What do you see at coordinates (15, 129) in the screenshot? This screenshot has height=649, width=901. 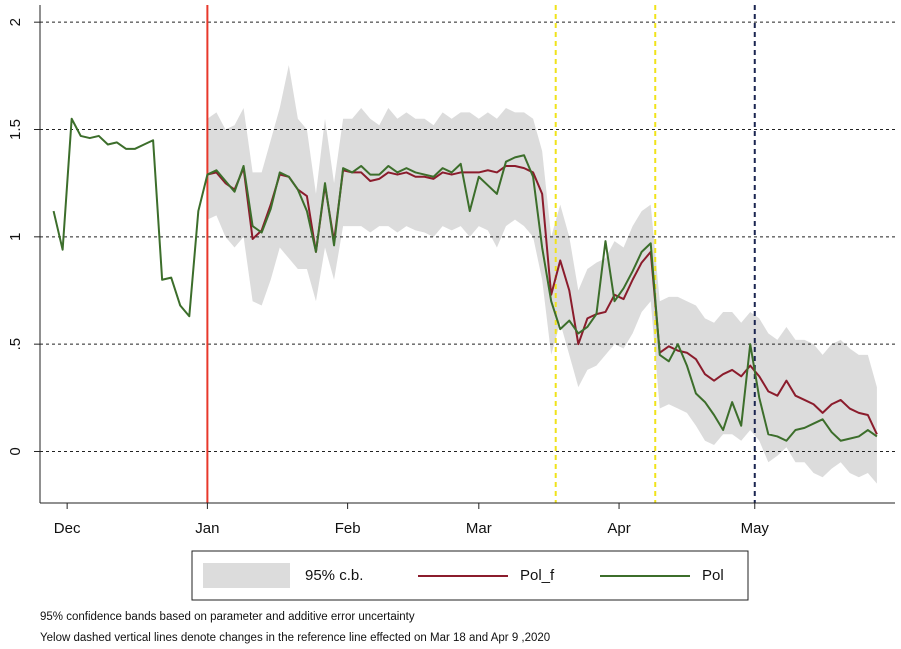 I see `y-tick-label: 1.5` at bounding box center [15, 129].